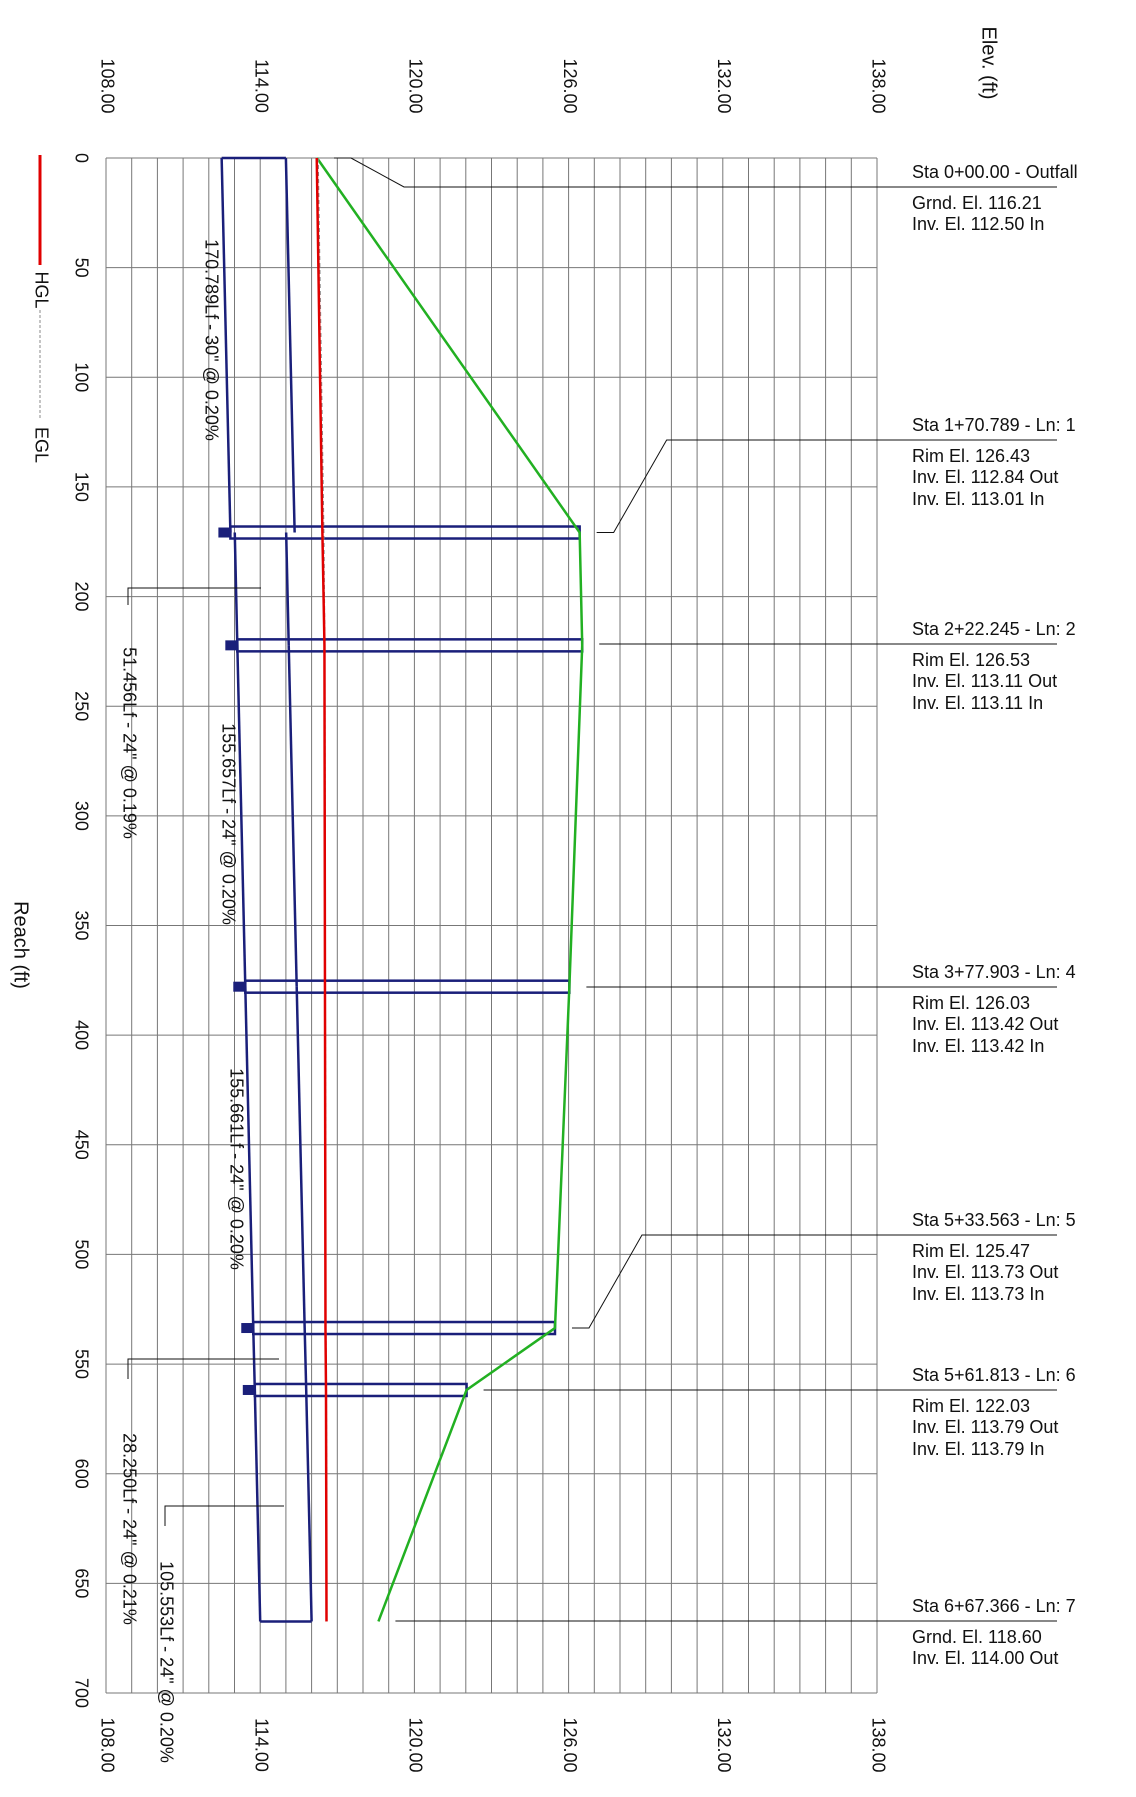 The width and height of the screenshot is (1136, 1797). I want to click on x-tick-label: 500, so click(81, 1254).